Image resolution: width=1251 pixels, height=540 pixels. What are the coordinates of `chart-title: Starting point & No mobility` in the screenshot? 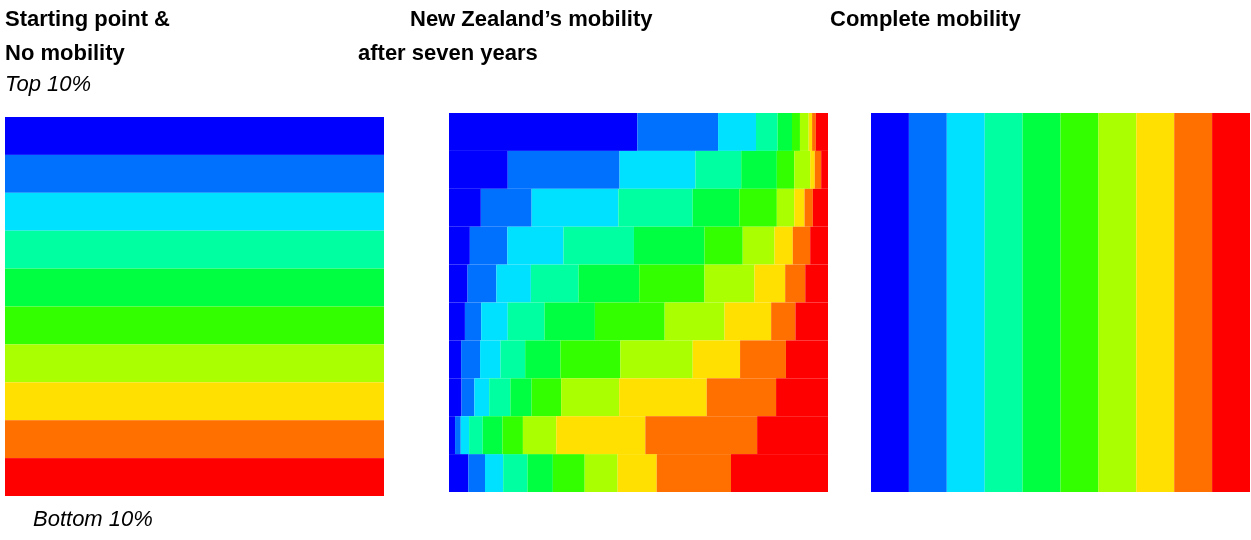 It's located at (88, 35).